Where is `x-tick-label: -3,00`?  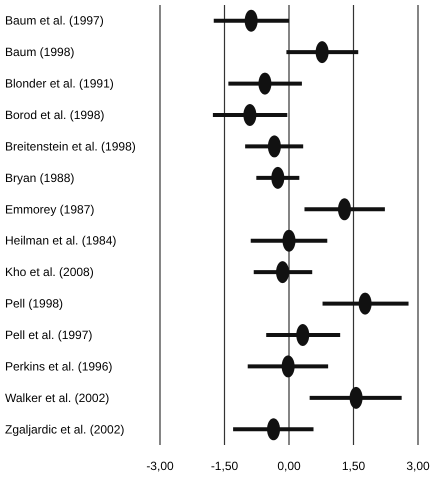
x-tick-label: -3,00 is located at coordinates (160, 466).